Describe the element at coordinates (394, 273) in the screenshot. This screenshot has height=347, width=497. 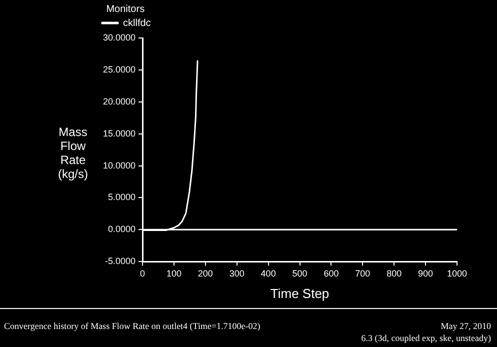
I see `x-tick-label: 800` at that location.